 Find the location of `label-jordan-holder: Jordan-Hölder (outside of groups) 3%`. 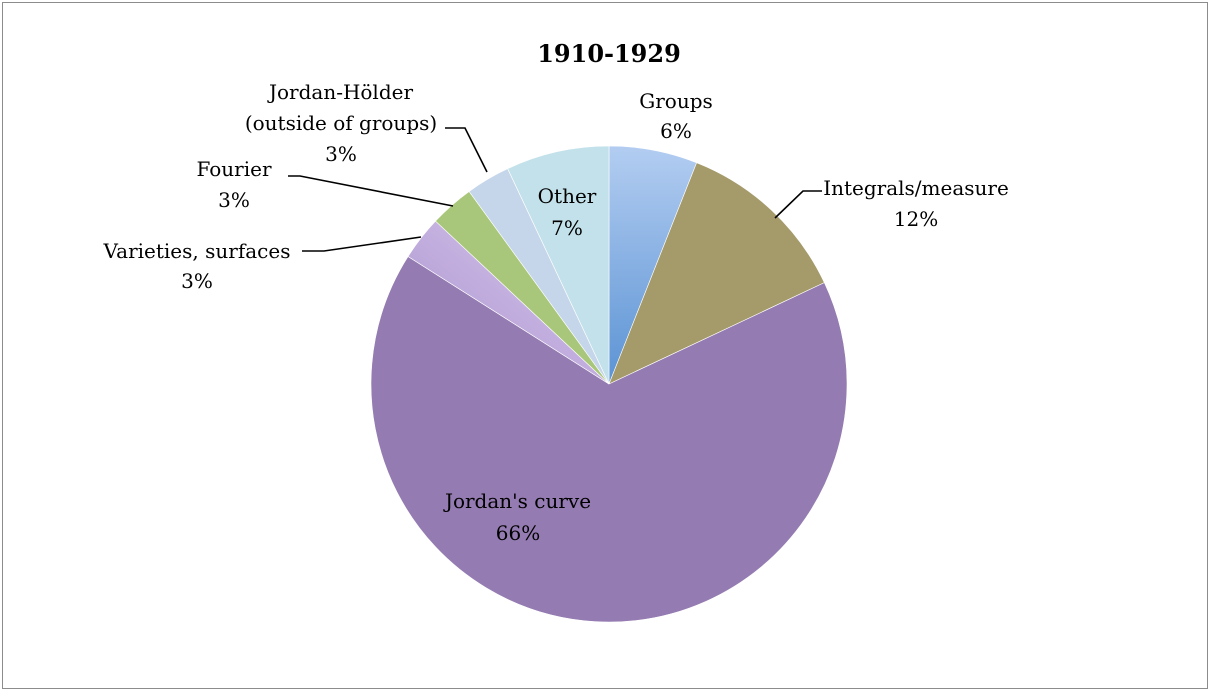

label-jordan-holder: Jordan-Hölder (outside of groups) 3% is located at coordinates (341, 123).